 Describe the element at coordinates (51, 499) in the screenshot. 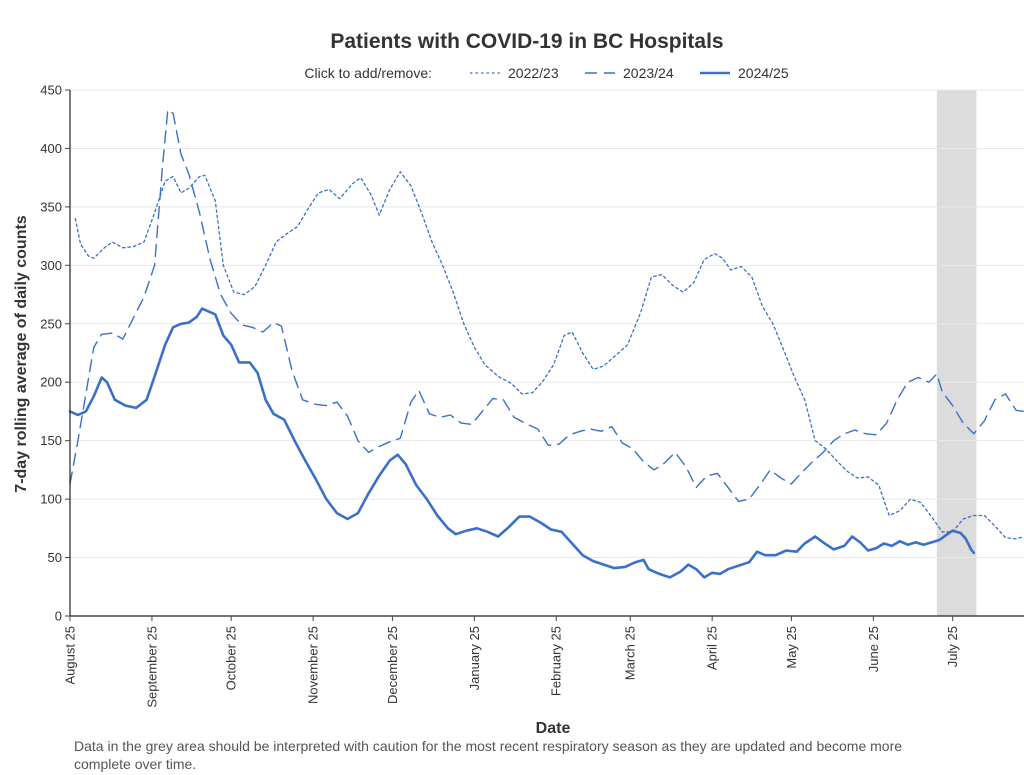

I see `y-tick-label: 100` at that location.